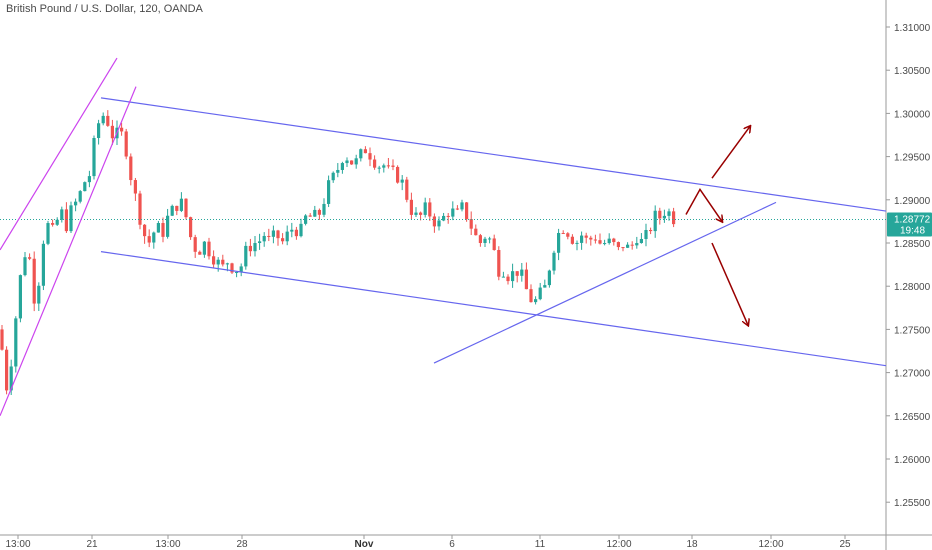 This screenshot has width=932, height=550. Describe the element at coordinates (428, 542) in the screenshot. I see `time-axis: 13:00 21 13:00 28 Nov 6 11 12:00 18 12:00 25` at that location.